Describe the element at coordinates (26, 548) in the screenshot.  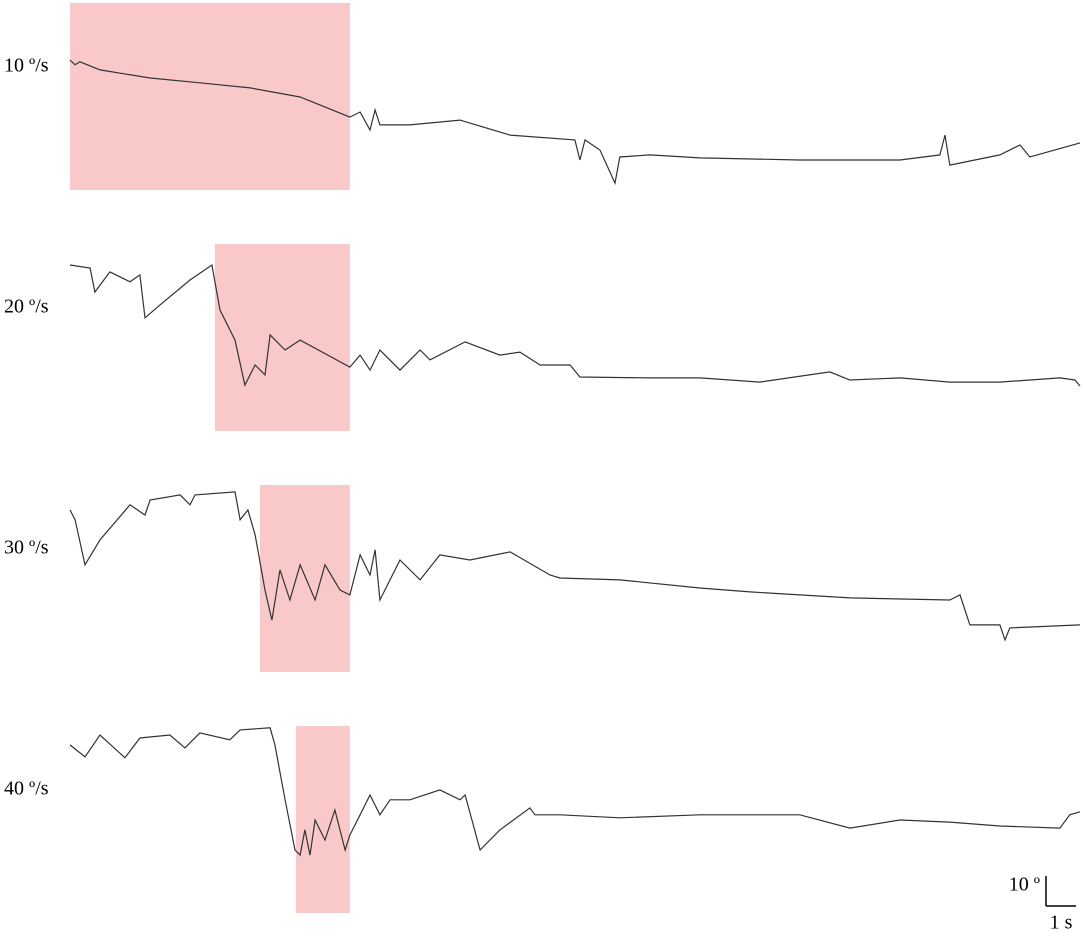
I see `trace-label: 30 º/s` at that location.